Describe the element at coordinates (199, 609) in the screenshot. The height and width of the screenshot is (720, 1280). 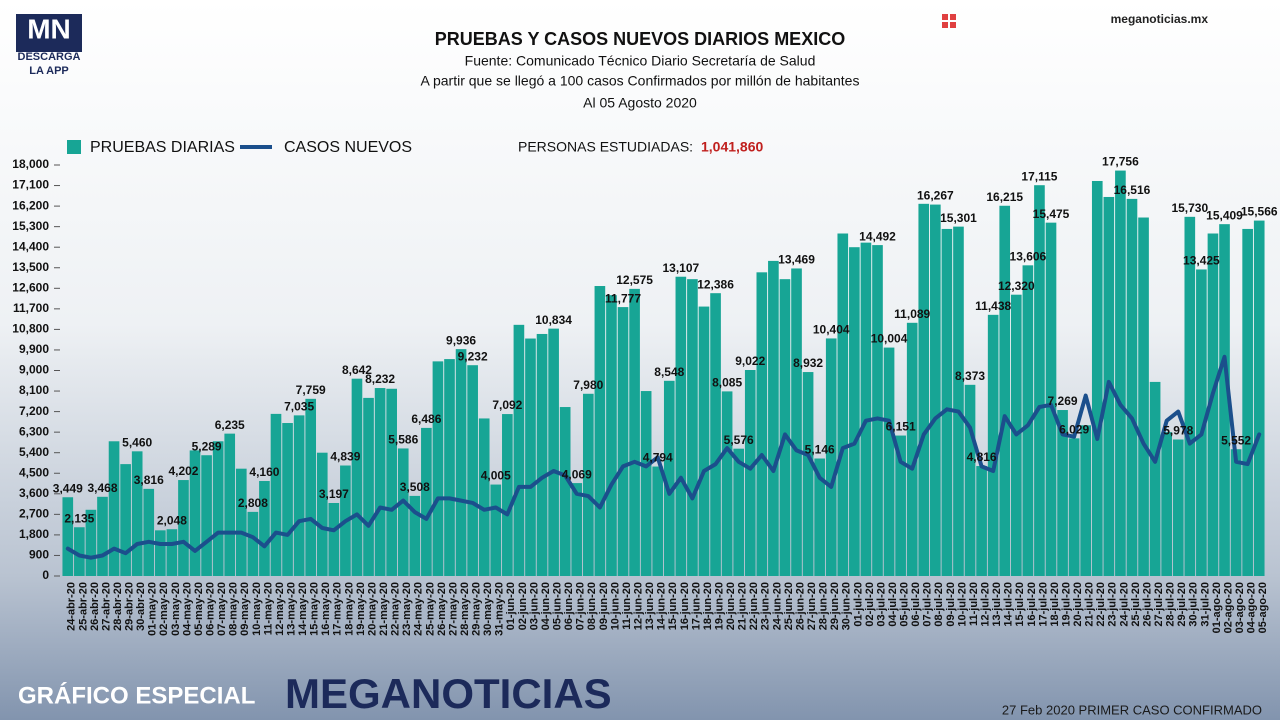
I see `x-tick-label: 05-may-20` at that location.